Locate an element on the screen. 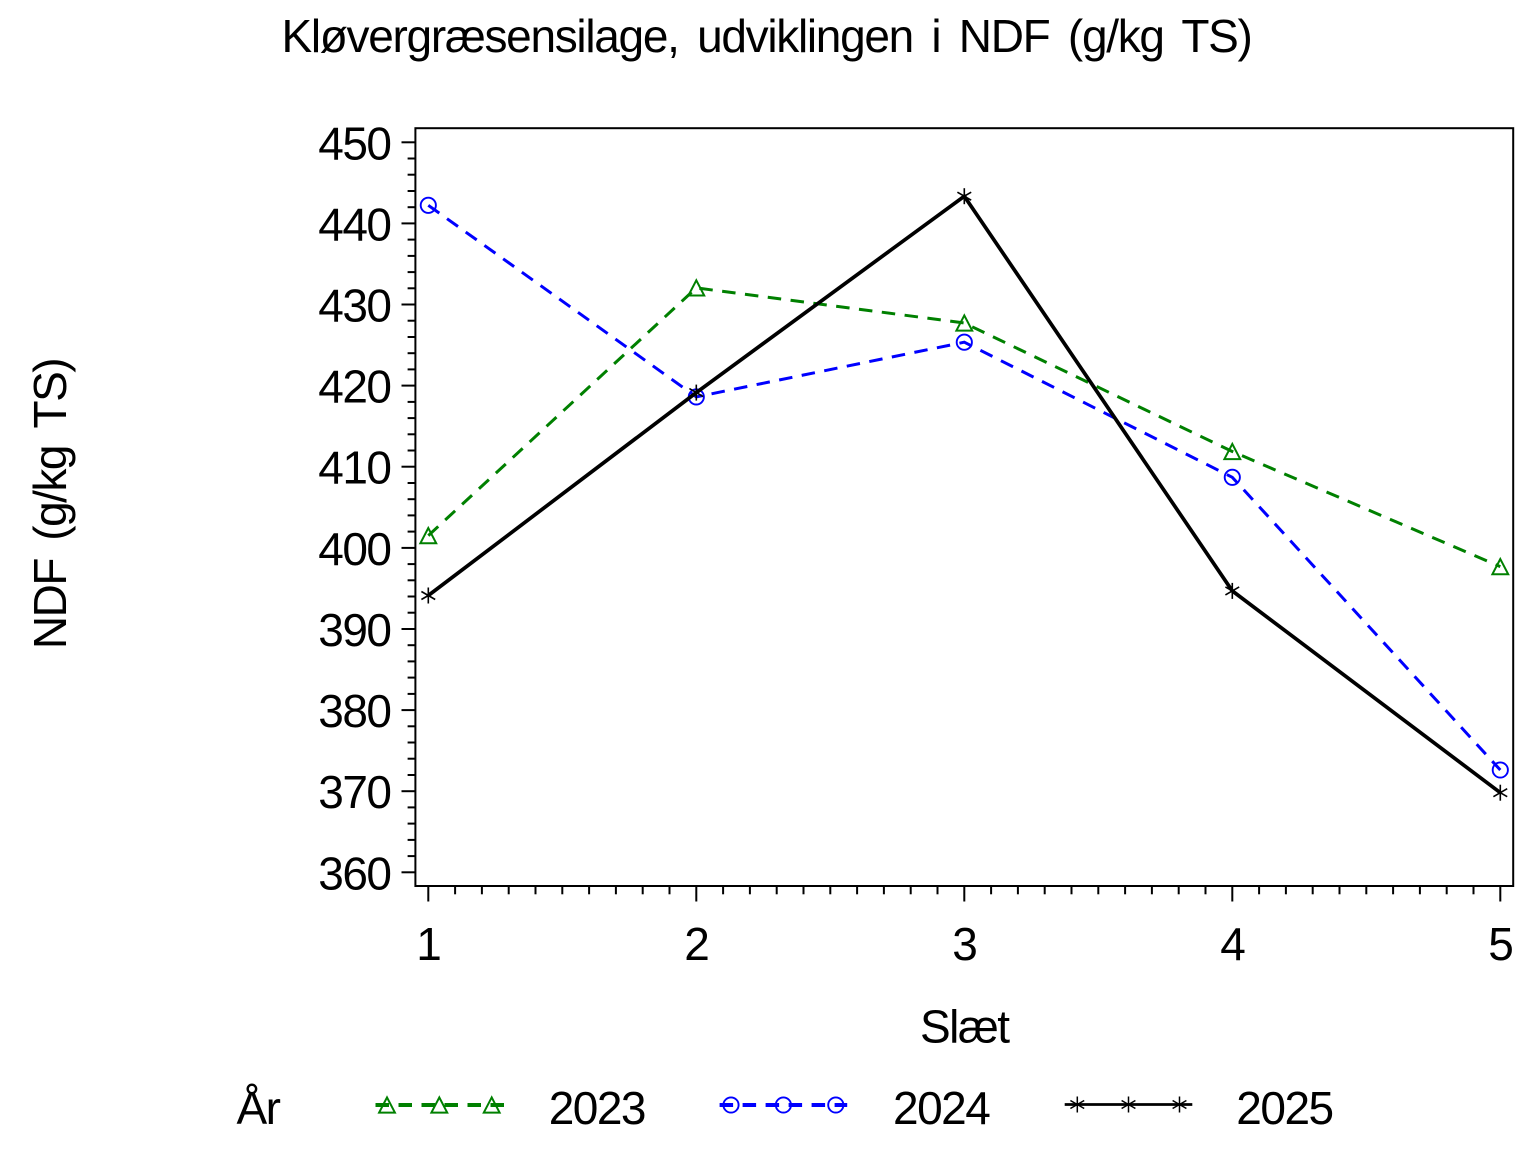 The width and height of the screenshot is (1536, 1152). svg-text: 370 is located at coordinates (354, 792).